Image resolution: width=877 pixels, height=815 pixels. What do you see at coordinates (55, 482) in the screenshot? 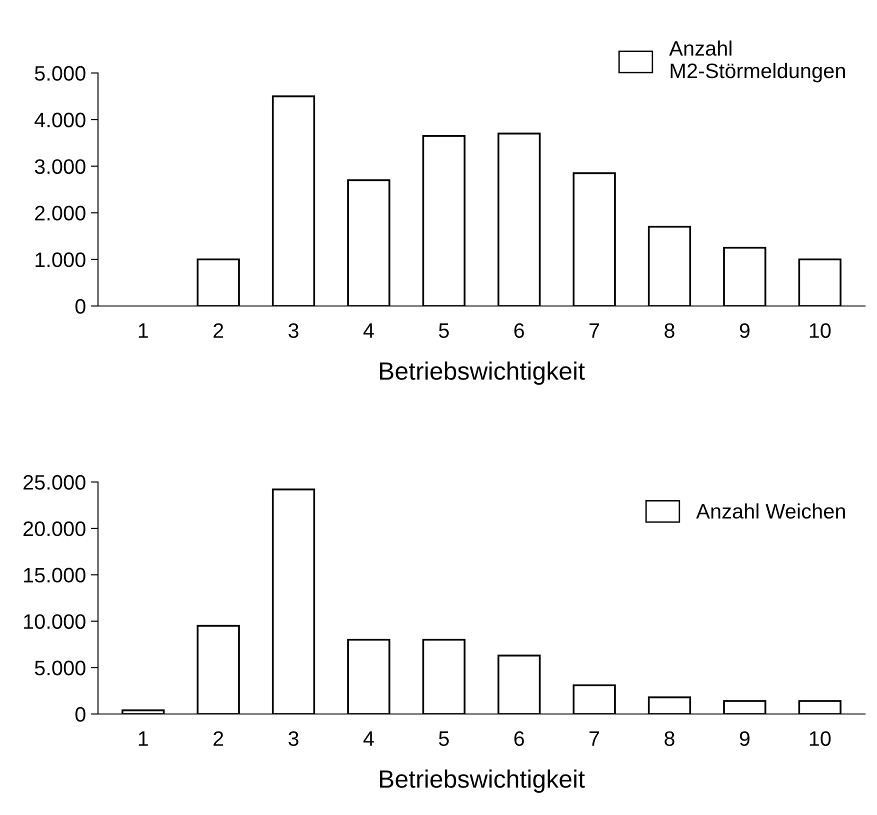
I see `y-tick-label: 25.000` at bounding box center [55, 482].